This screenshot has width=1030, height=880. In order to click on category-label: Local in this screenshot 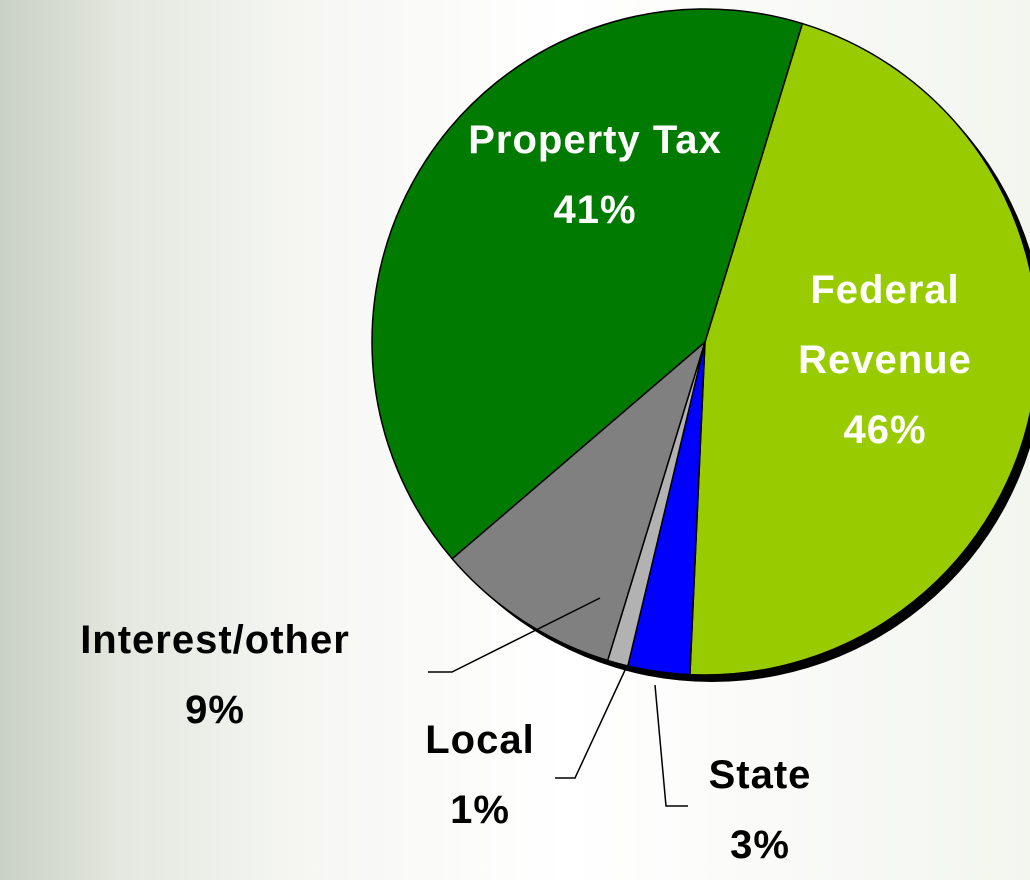, I will do `click(480, 740)`.